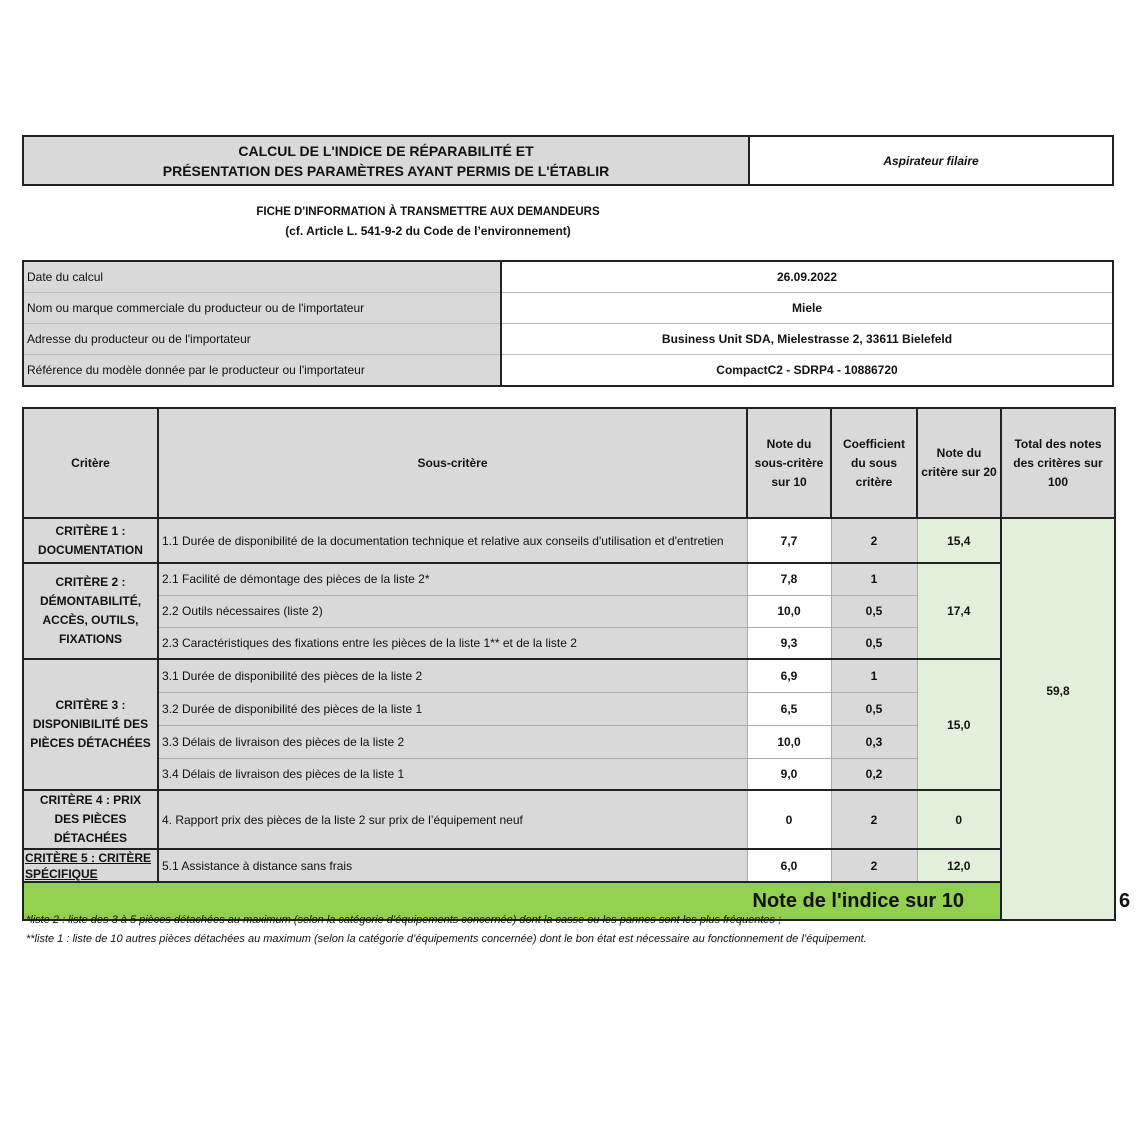  I want to click on sub-note: 0, so click(789, 819).